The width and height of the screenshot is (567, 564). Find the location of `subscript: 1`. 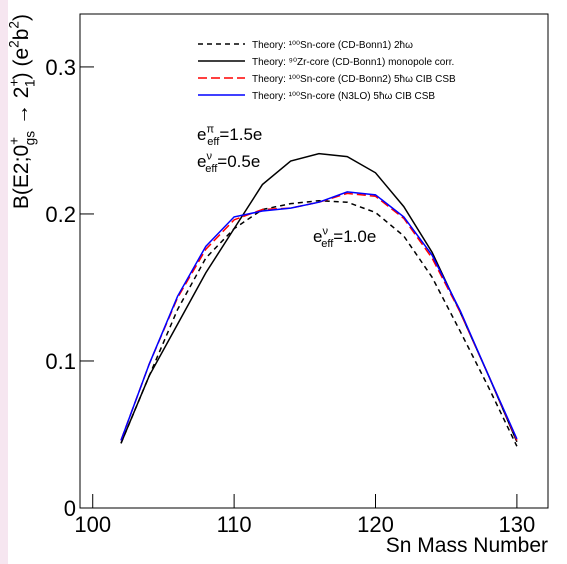

subscript: 1 is located at coordinates (29, 83).